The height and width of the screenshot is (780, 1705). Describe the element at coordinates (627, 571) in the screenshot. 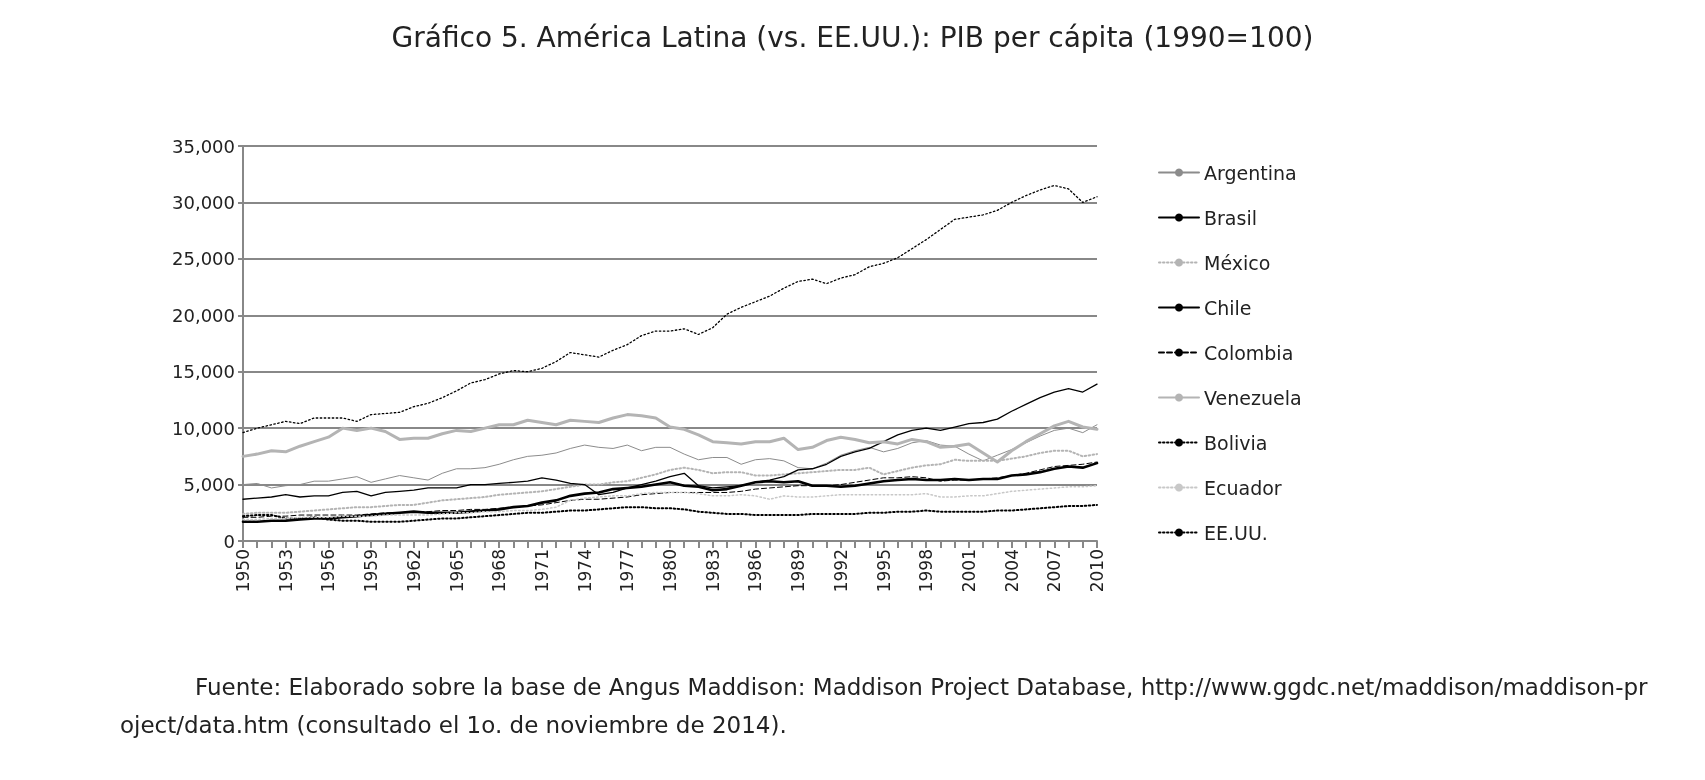

I see `x-tick-label: 1977` at that location.